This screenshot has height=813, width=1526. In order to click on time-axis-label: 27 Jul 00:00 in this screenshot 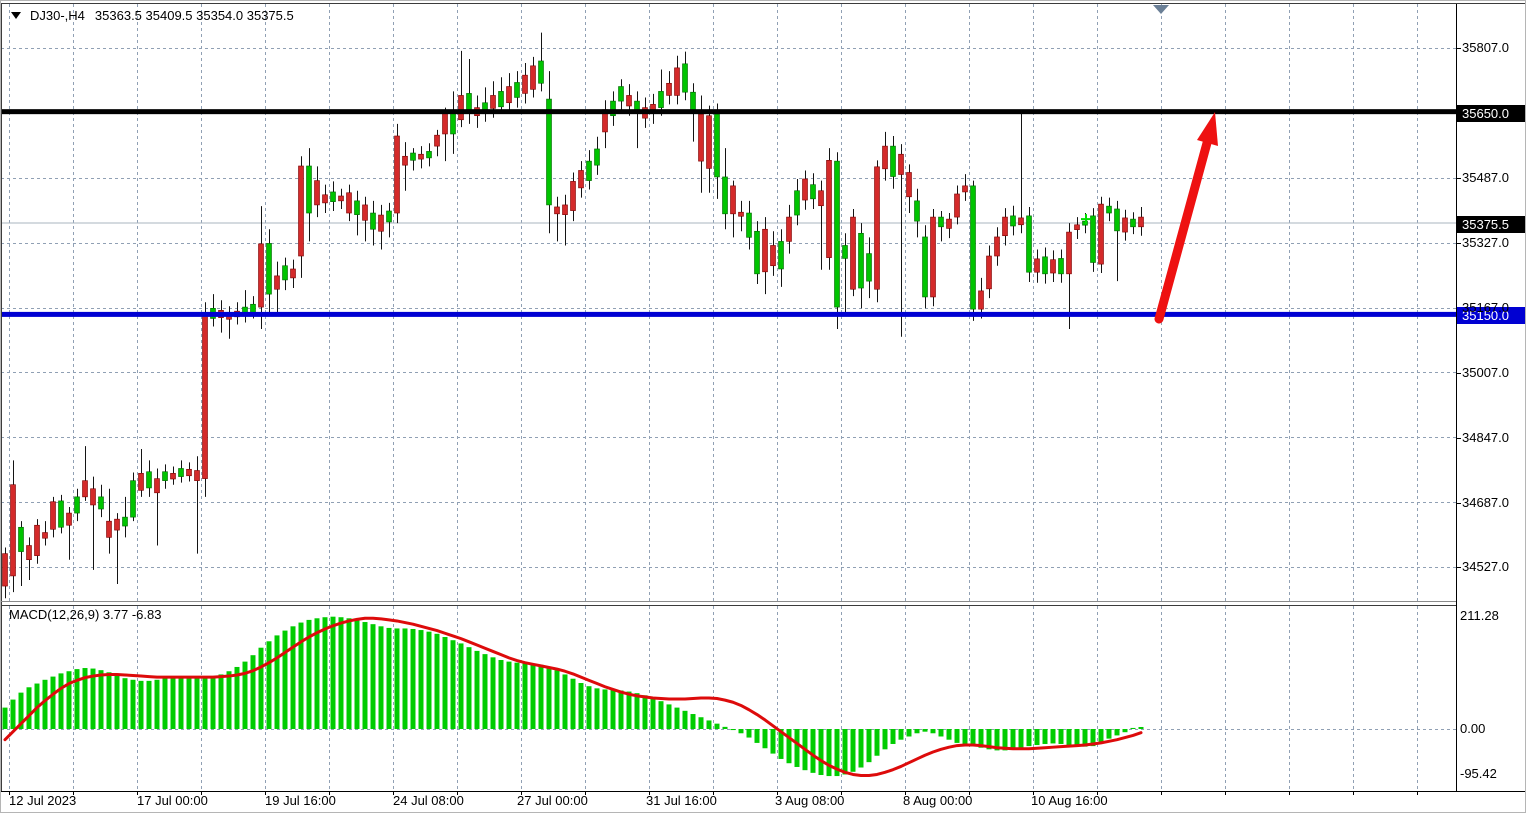, I will do `click(552, 800)`.